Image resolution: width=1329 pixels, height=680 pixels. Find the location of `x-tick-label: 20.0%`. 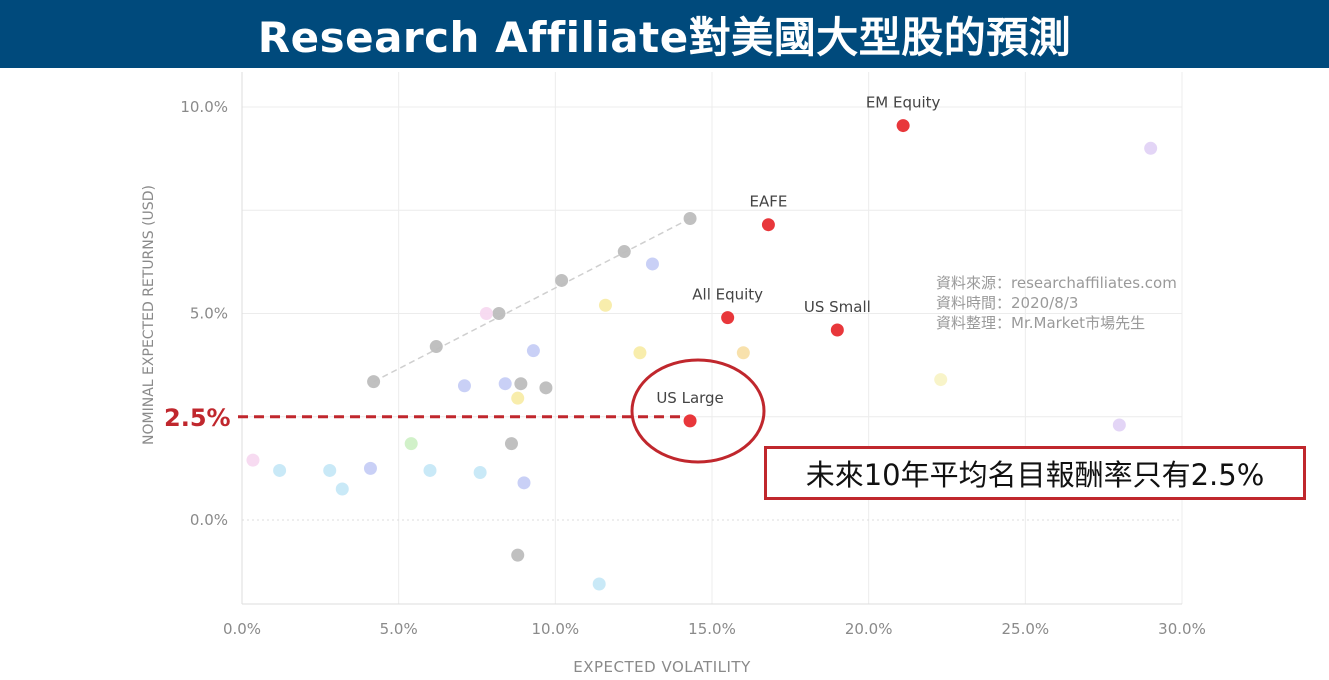

x-tick-label: 20.0% is located at coordinates (869, 629).